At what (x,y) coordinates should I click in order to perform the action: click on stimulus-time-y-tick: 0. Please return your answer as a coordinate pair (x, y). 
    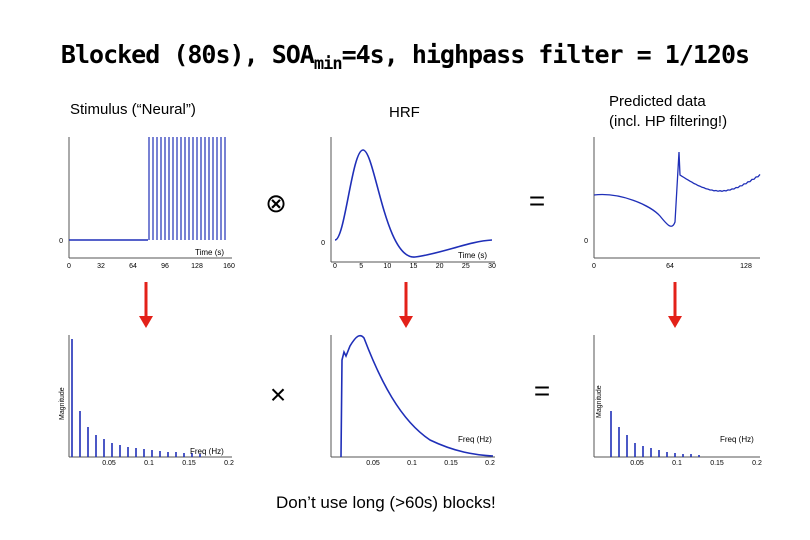
    Looking at the image, I should click on (61, 241).